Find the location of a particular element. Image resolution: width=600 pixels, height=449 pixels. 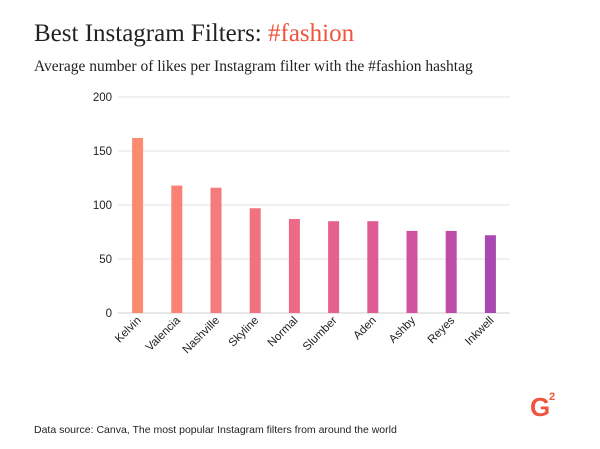

chart-title-main: Best Instagram Filters: is located at coordinates (151, 33).